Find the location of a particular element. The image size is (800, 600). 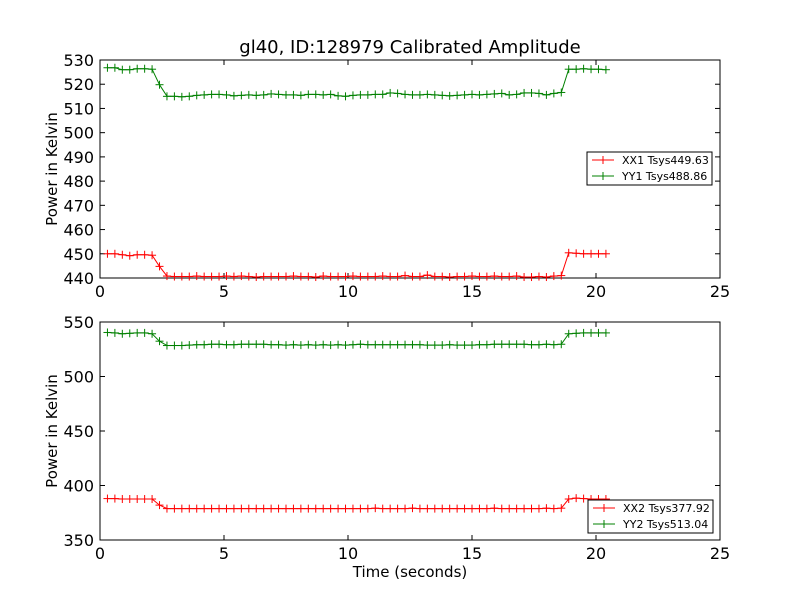

y-tick-label: 480 is located at coordinates (78, 181).